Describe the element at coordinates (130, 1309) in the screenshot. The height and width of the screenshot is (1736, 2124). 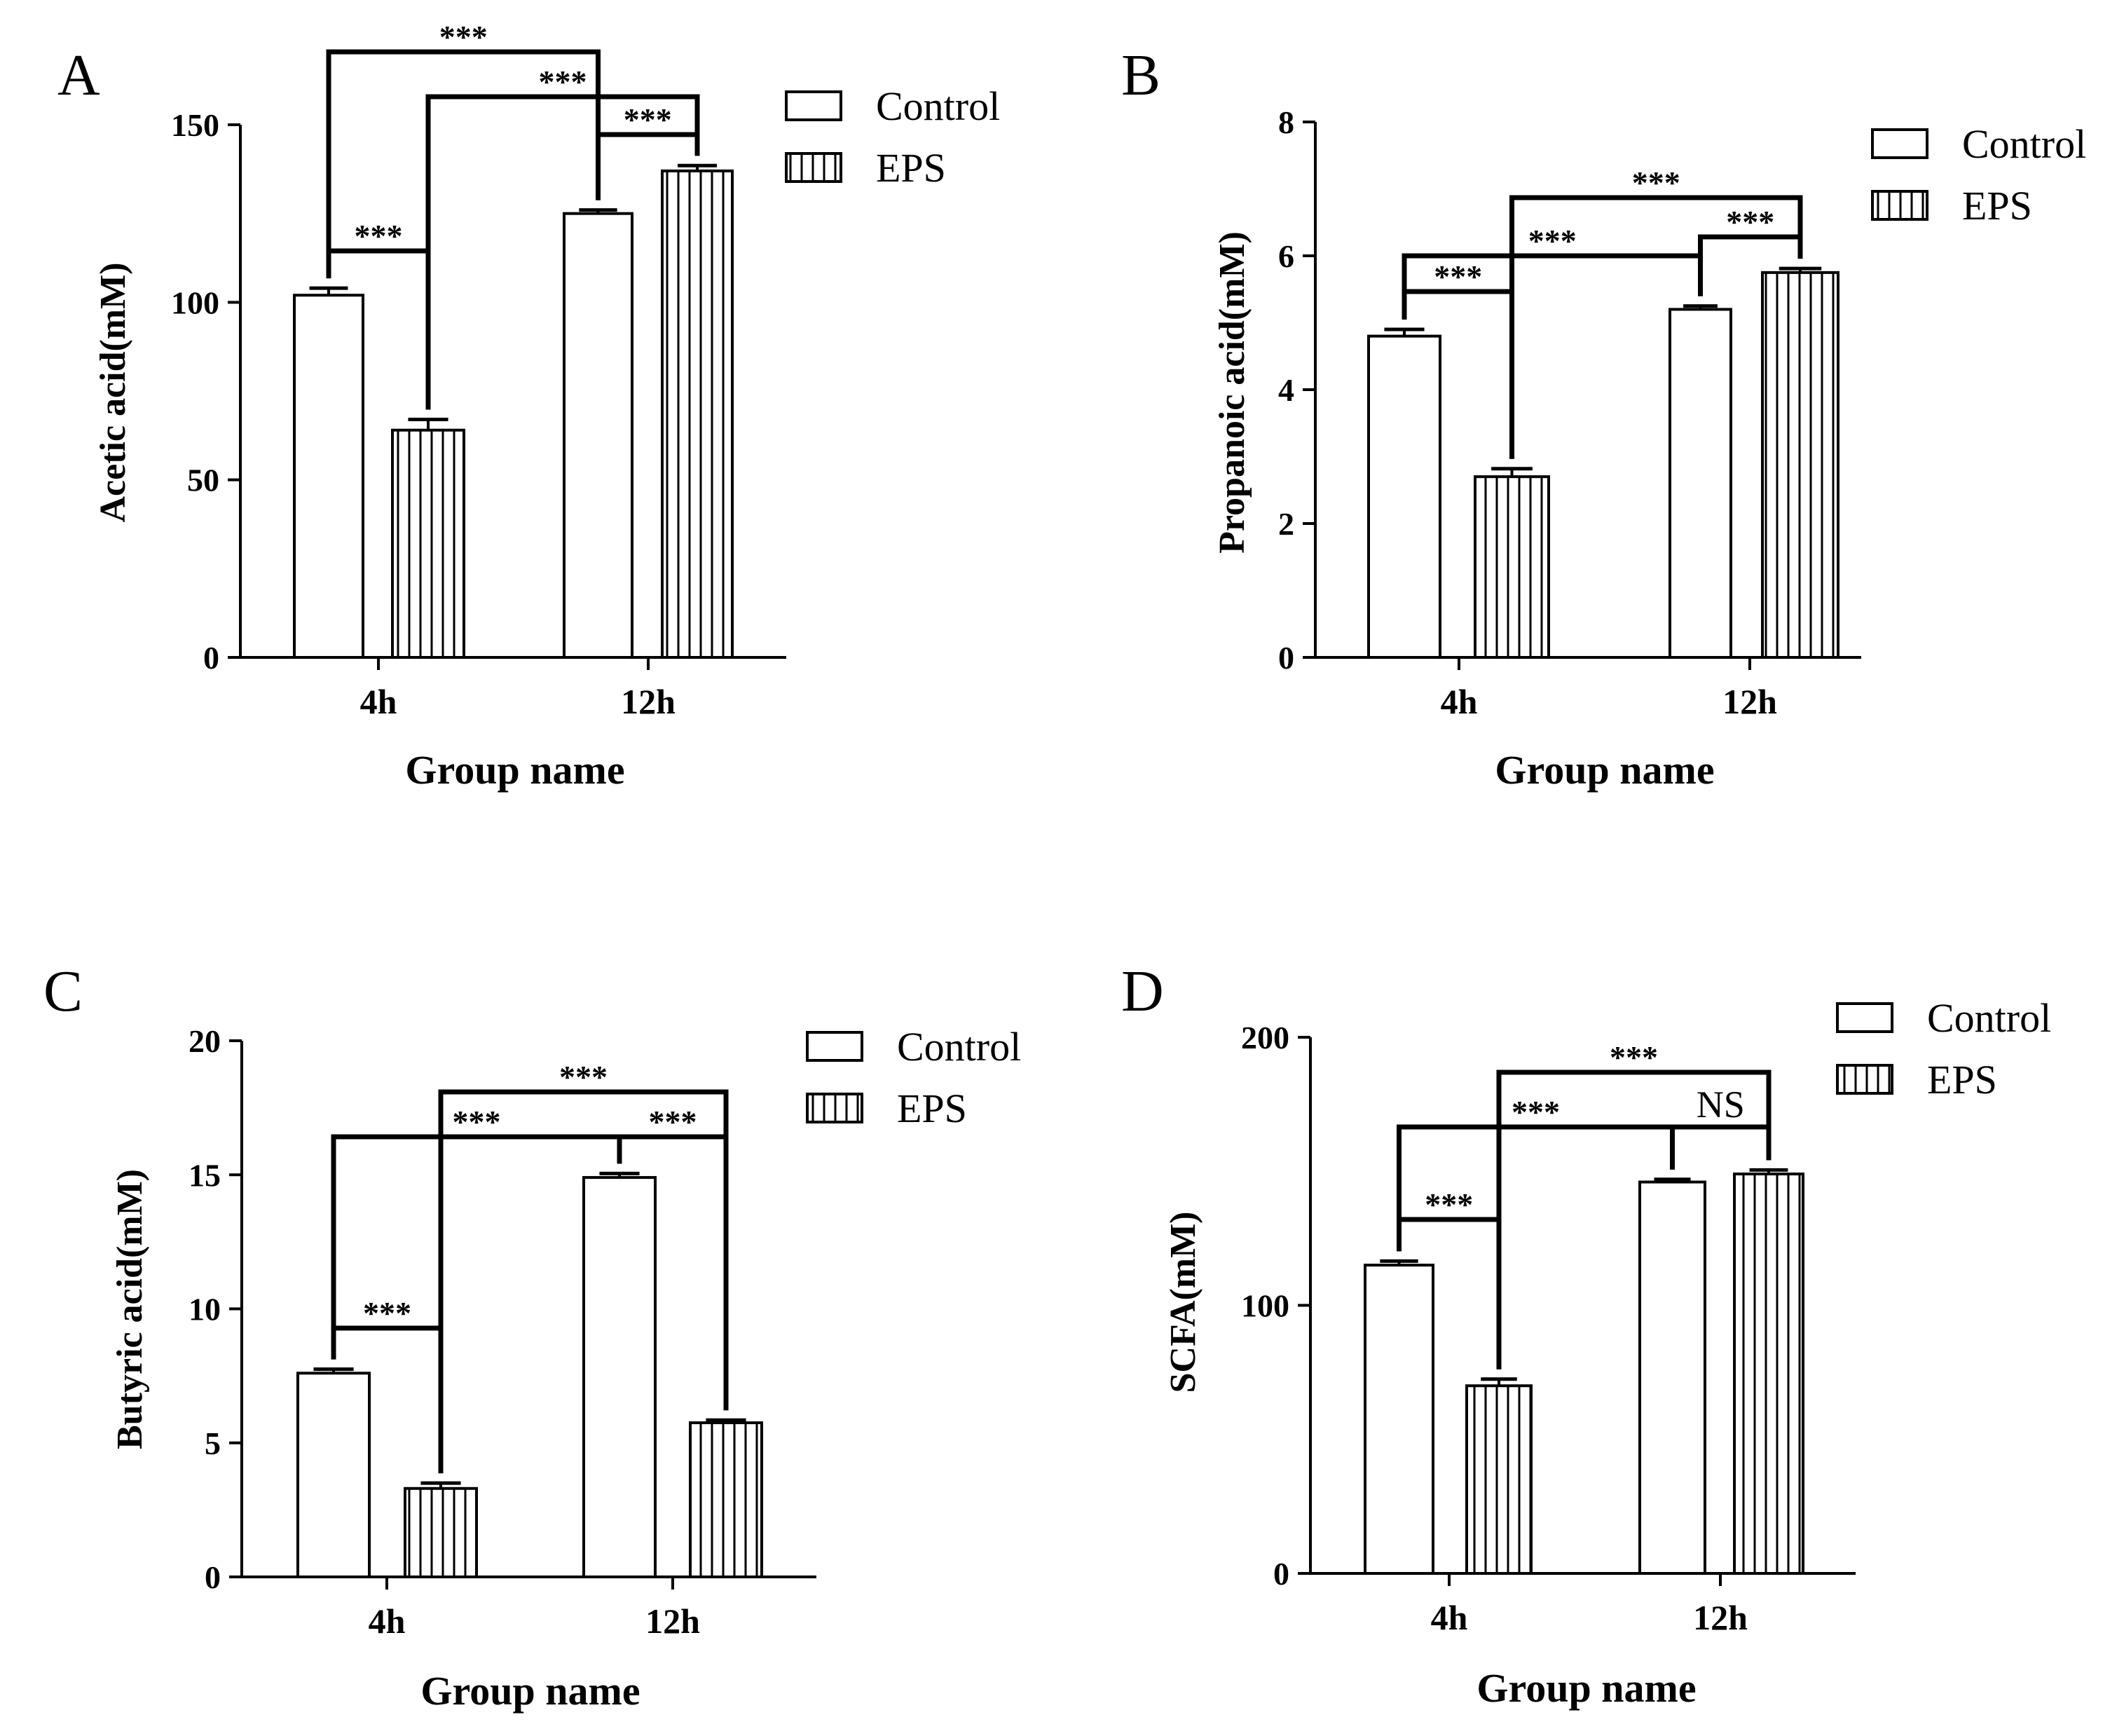
I see `y-axis-title: Butyric acid(mM)` at that location.